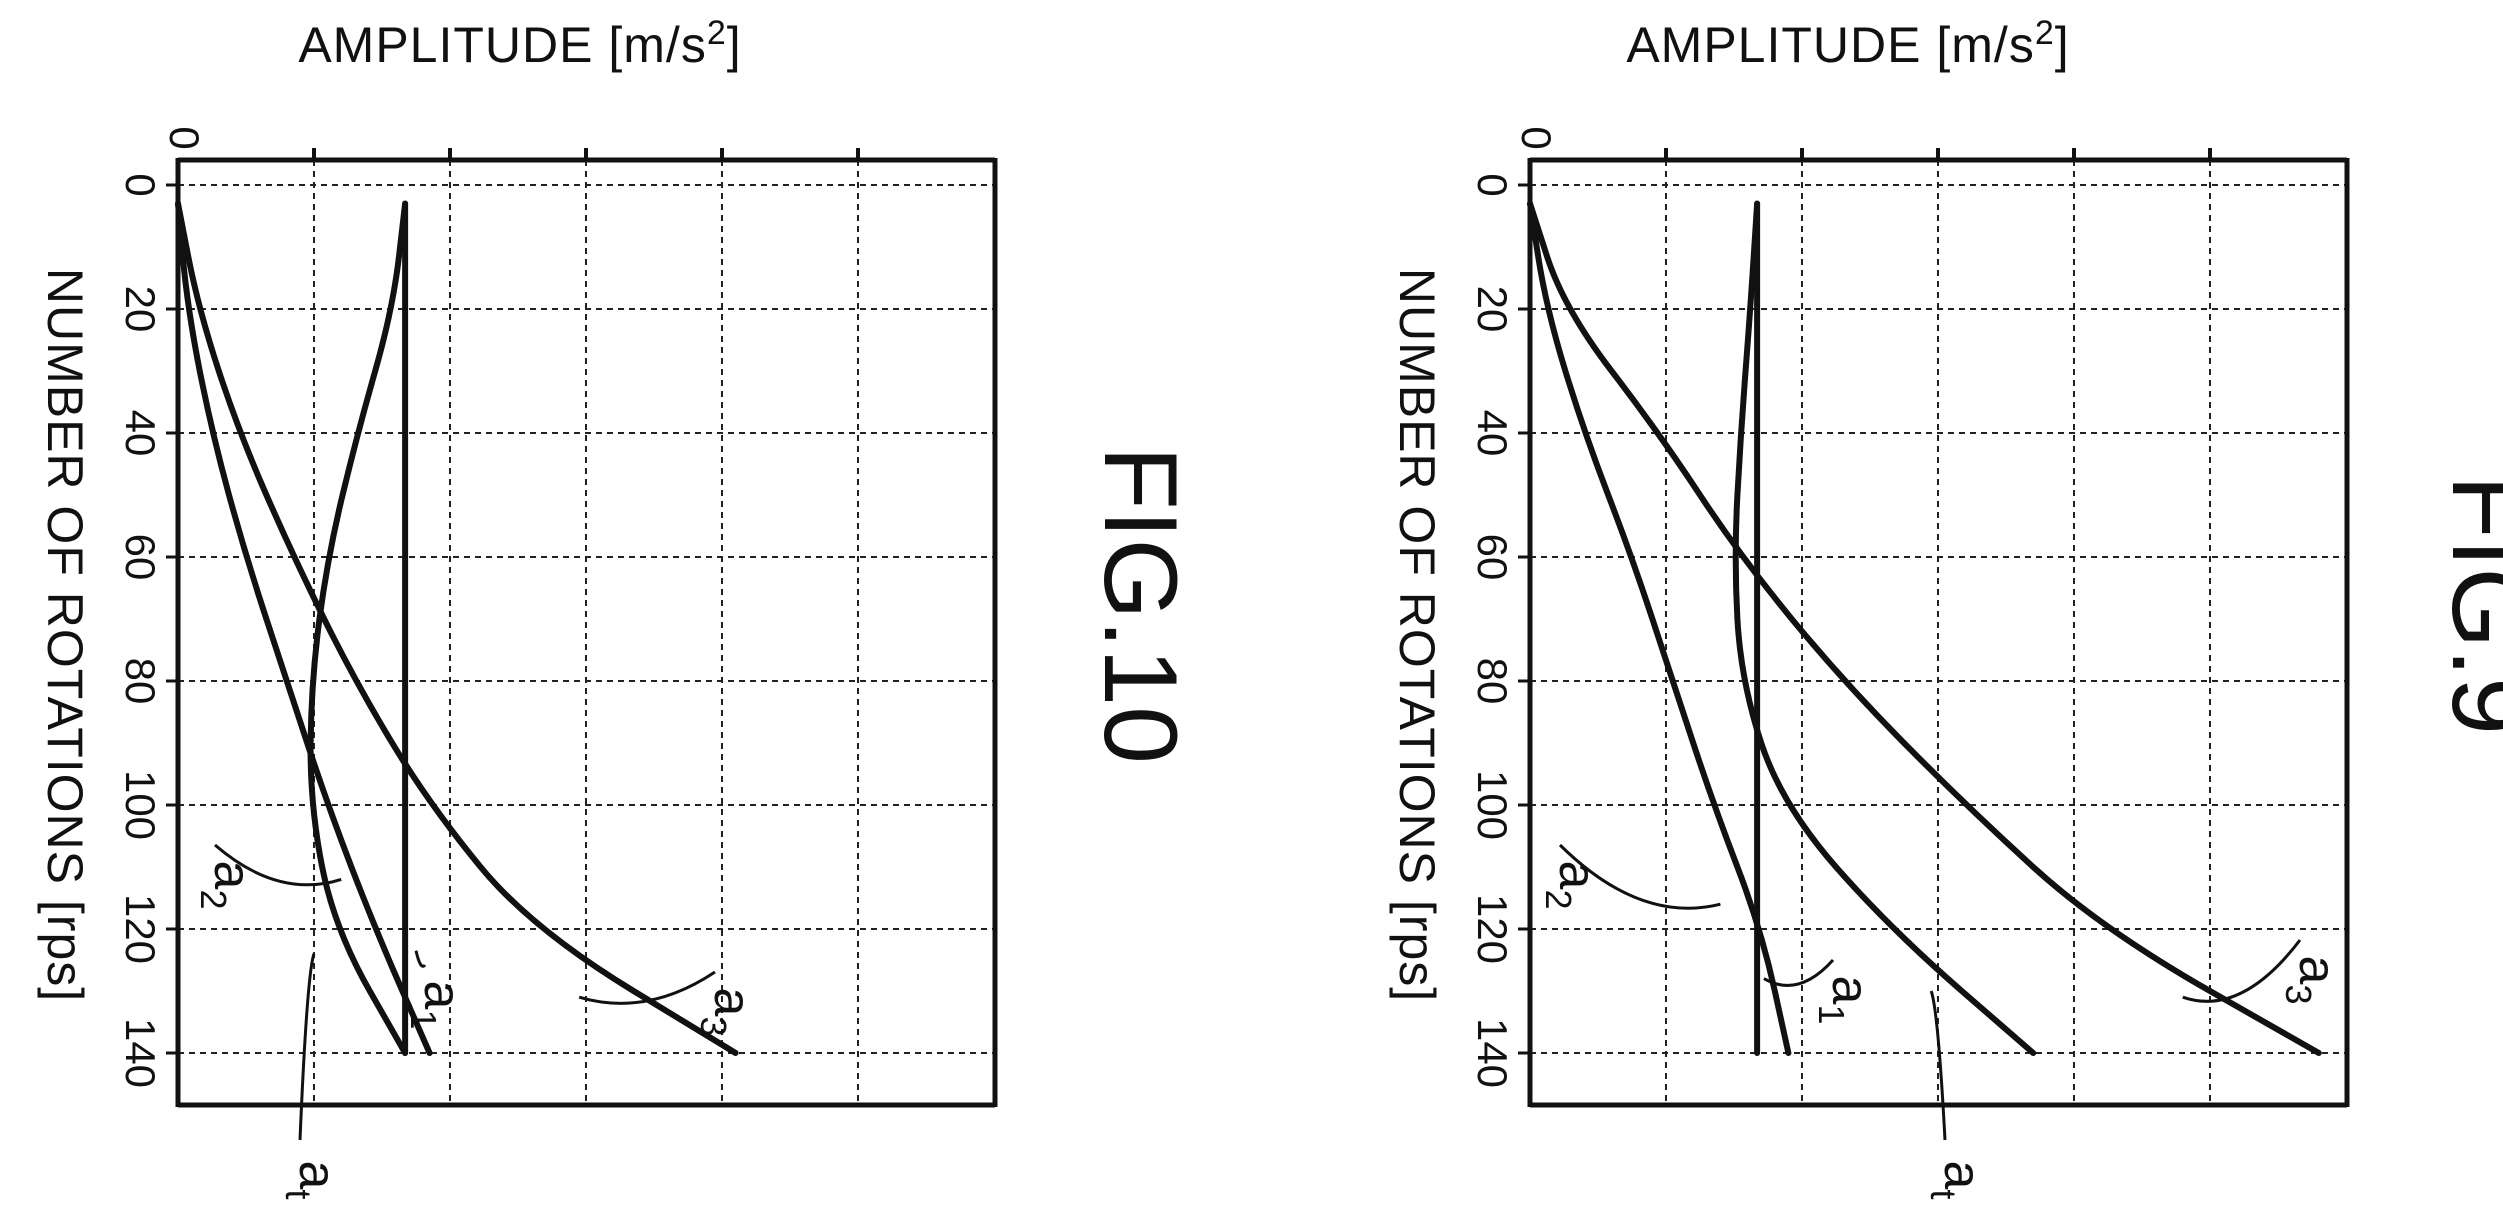 The width and height of the screenshot is (2503, 1223). What do you see at coordinates (2466, 605) in the screenshot?
I see `figure-title: FIG.9` at bounding box center [2466, 605].